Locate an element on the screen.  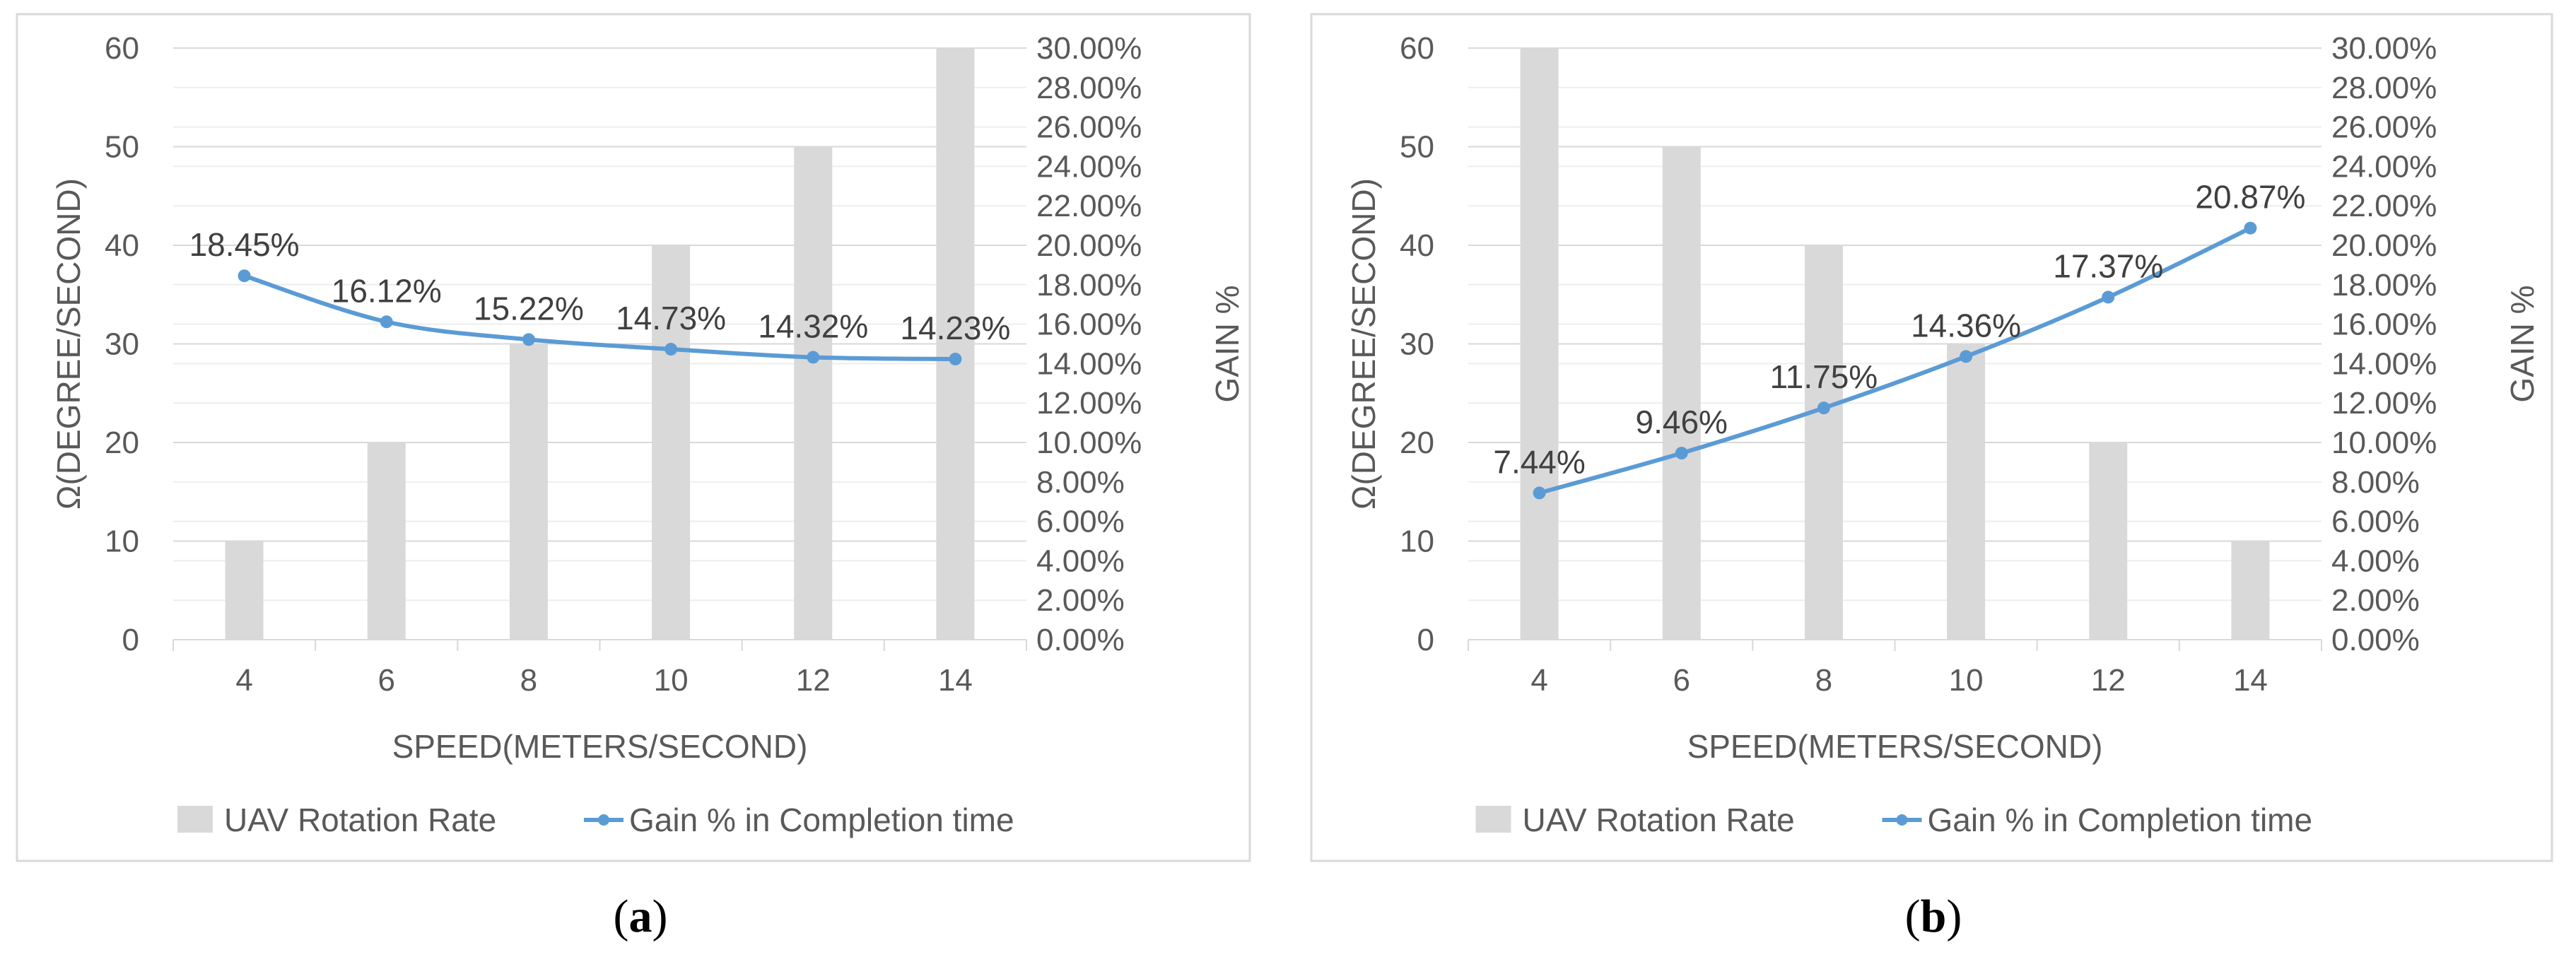
x-tick-label: 10 is located at coordinates (1967, 681).